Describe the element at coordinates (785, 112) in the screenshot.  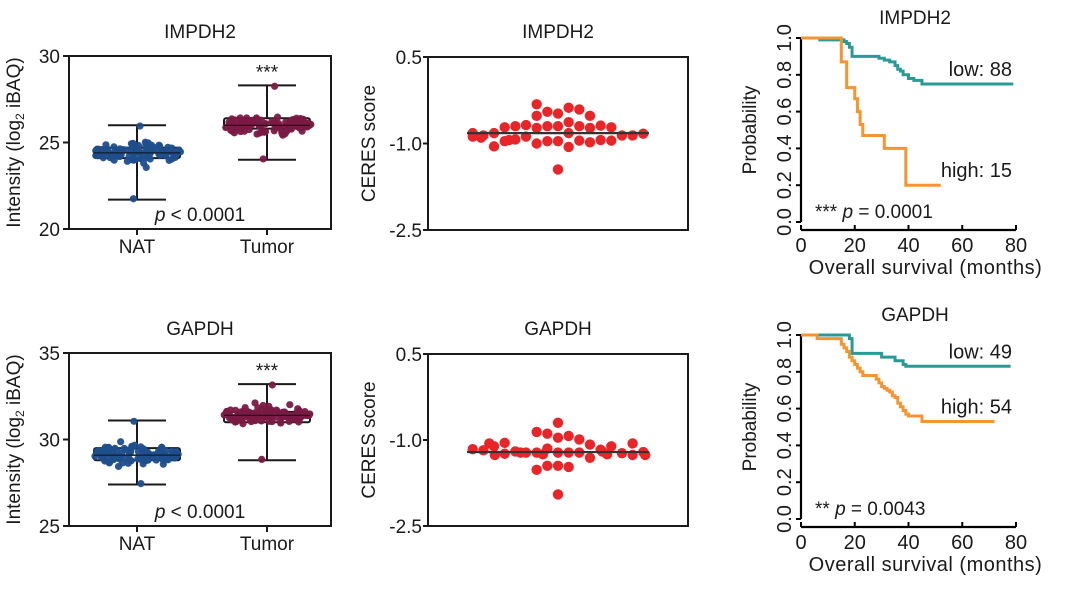
I see `y-tick-label: 0.6` at that location.